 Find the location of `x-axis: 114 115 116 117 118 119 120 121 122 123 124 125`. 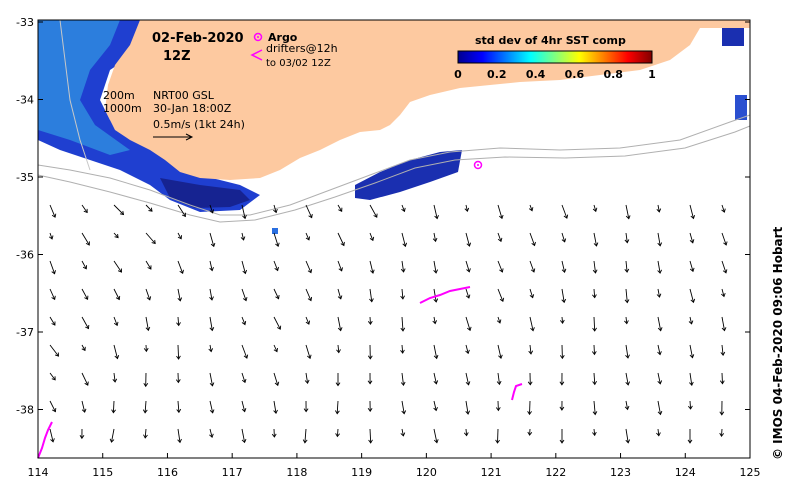

x-axis: 114 115 116 117 118 119 120 121 122 123 124 125 is located at coordinates (394, 466).